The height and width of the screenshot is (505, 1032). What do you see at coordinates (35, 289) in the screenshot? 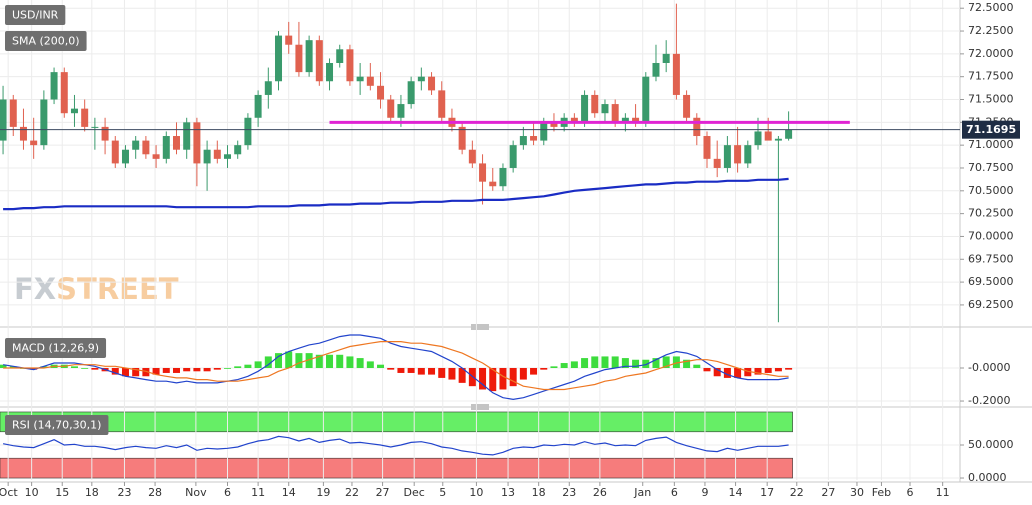
I see `watermark-fx: FX` at bounding box center [35, 289].